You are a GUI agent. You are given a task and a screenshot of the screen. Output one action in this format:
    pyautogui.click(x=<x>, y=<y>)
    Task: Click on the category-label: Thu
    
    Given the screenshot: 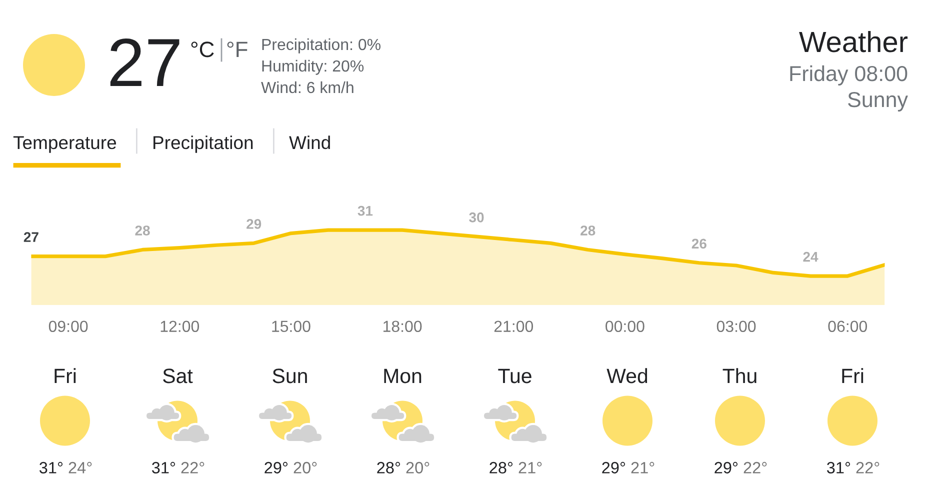 What is the action you would take?
    pyautogui.click(x=739, y=376)
    